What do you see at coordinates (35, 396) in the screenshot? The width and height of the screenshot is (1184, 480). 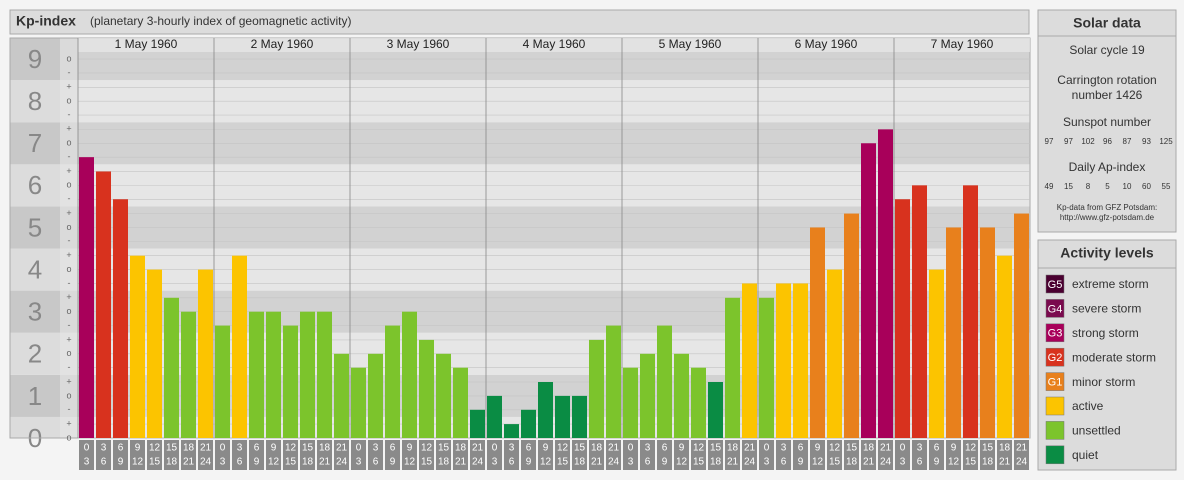 I see `y-tick-label: 1` at bounding box center [35, 396].